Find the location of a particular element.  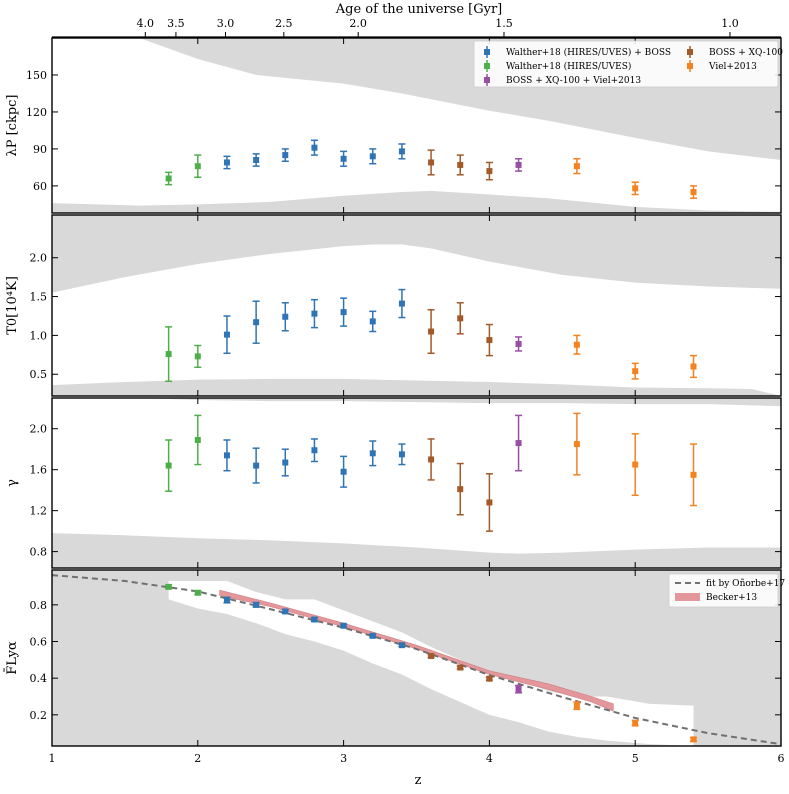

top-axis-tick-label: 1.0 is located at coordinates (730, 23).